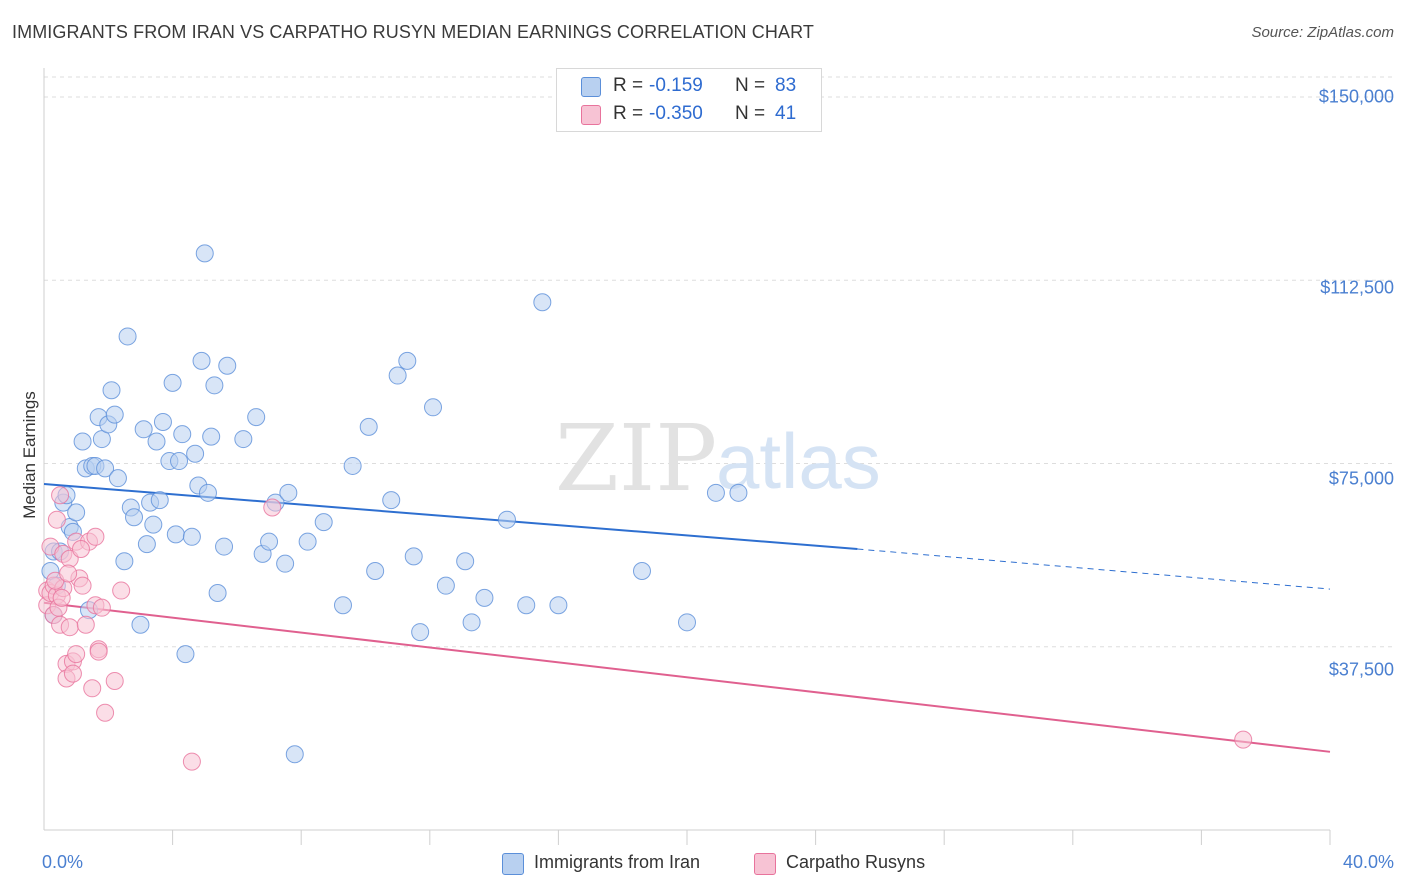  Describe the element at coordinates (591, 87) in the screenshot. I see `legend-swatch-blue` at that location.